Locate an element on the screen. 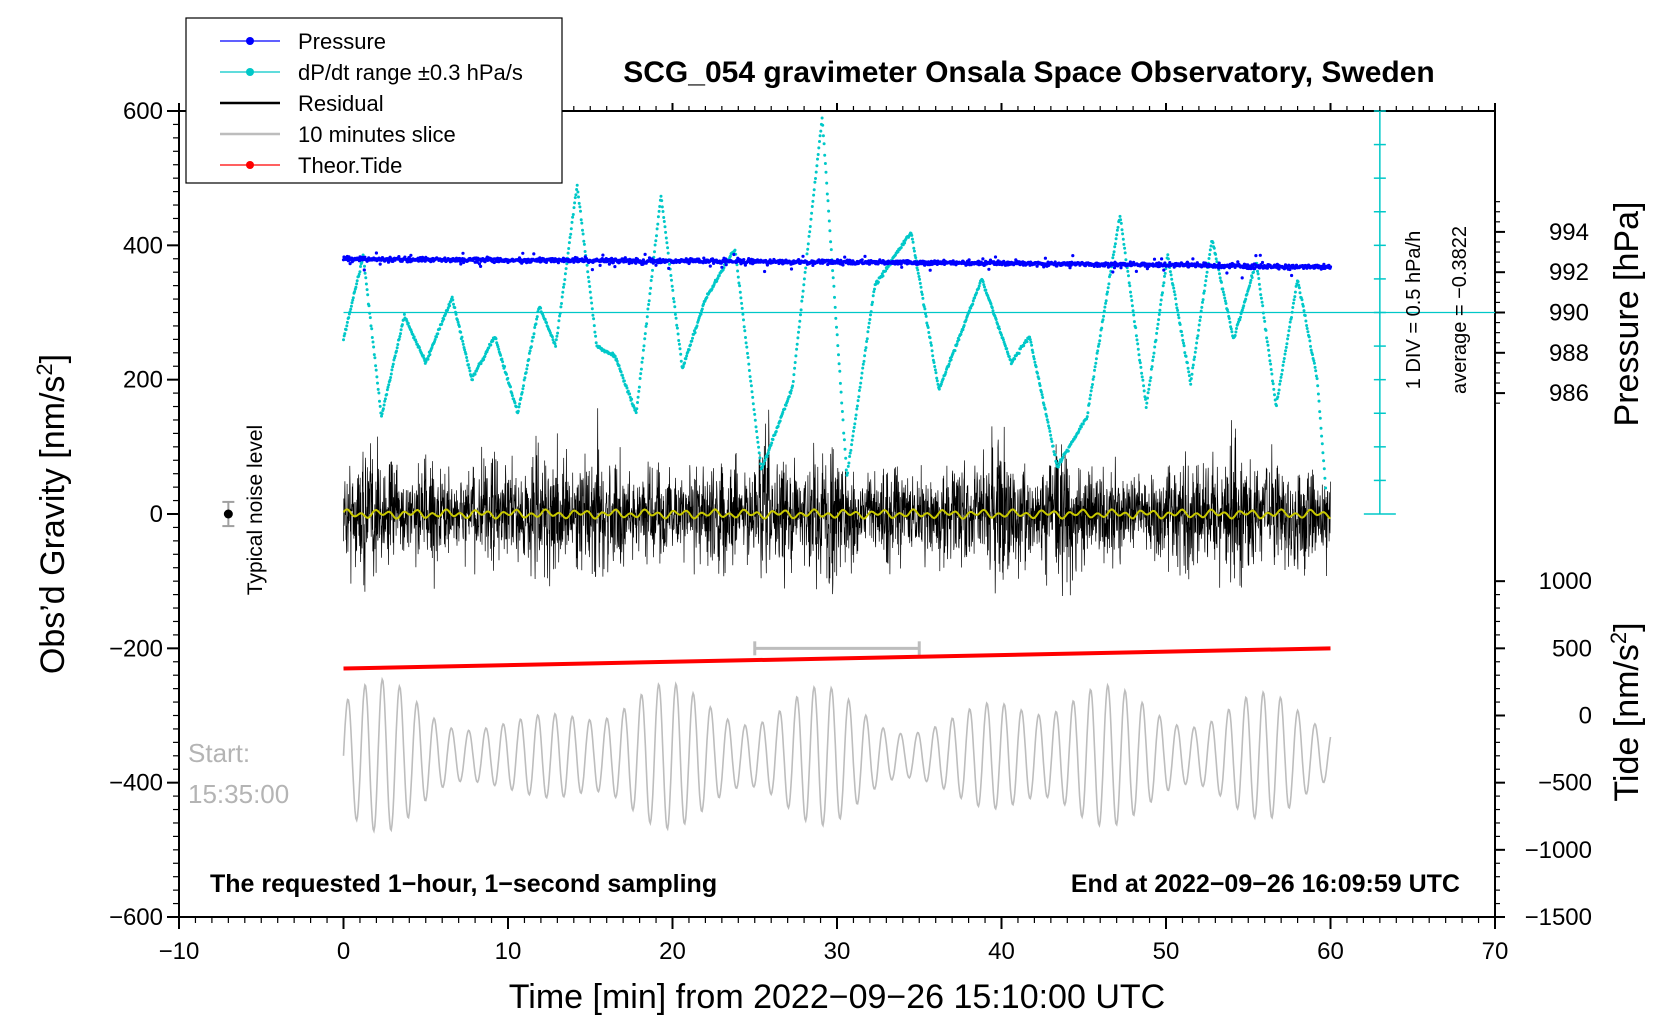 The image size is (1676, 1020). x-tick-label: 0 is located at coordinates (343, 951).